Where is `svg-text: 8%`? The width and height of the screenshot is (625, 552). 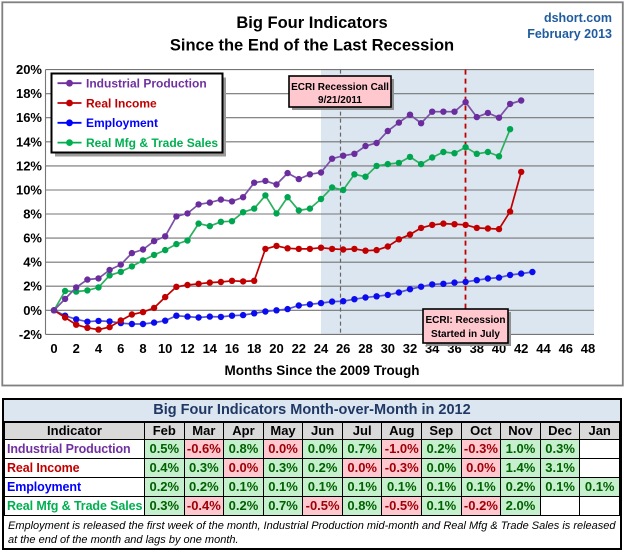 svg-text: 8% is located at coordinates (32, 214).